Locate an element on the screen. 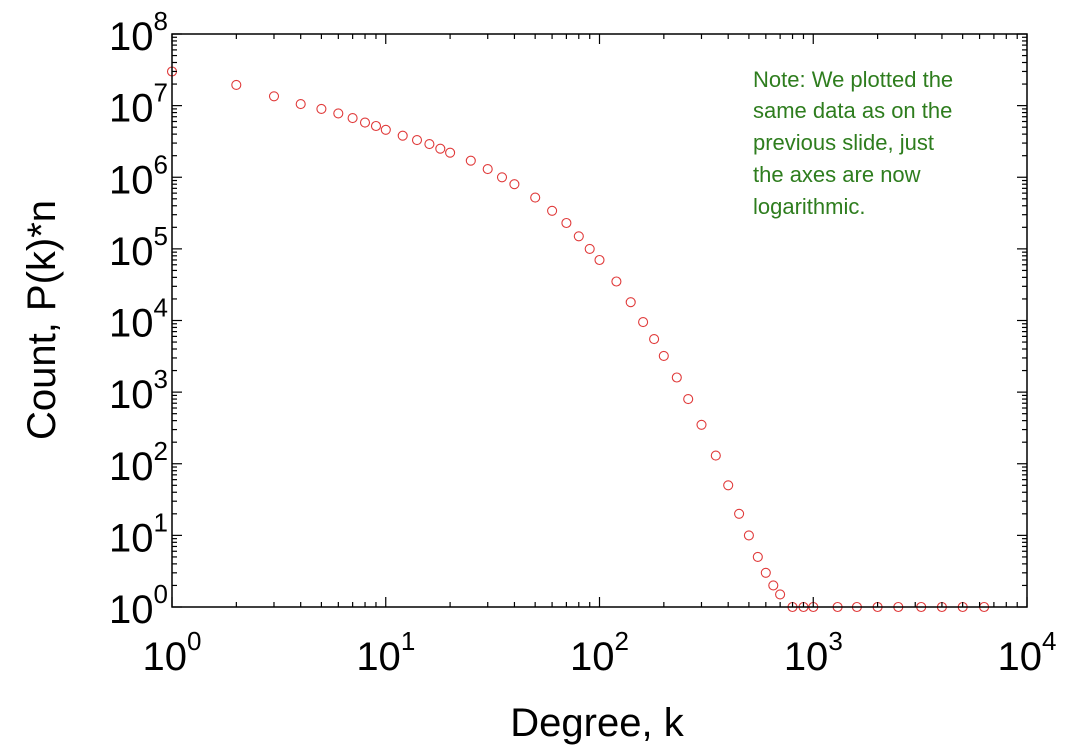  y-tick-label: 10⁷ is located at coordinates (138, 104).